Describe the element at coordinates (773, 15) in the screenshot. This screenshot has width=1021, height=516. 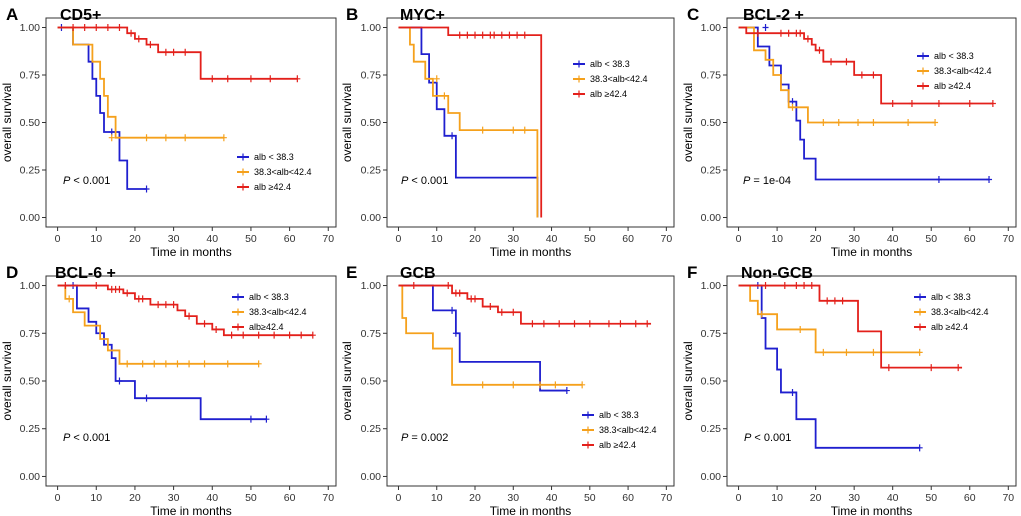
I see `panel-c-title: BCL-2 +` at that location.